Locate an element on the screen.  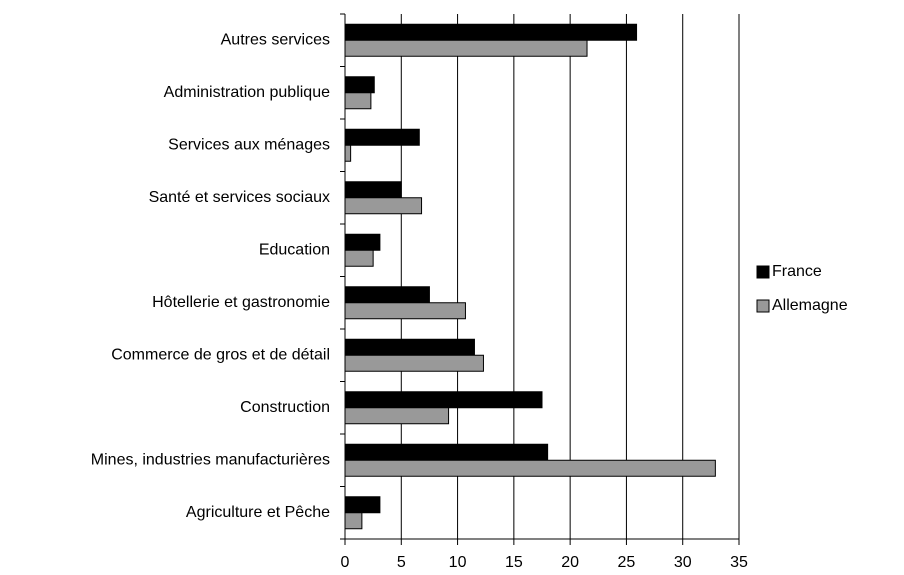
x-tick-label: 5 is located at coordinates (401, 562).